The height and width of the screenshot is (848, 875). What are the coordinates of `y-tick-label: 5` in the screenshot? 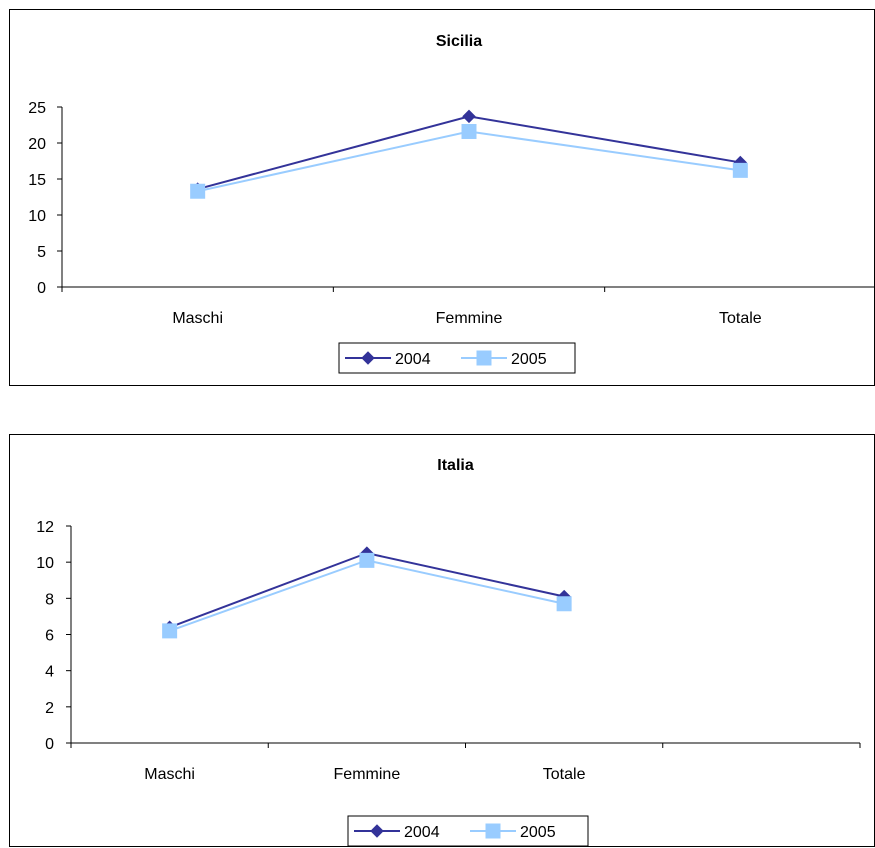 It's located at (41, 252).